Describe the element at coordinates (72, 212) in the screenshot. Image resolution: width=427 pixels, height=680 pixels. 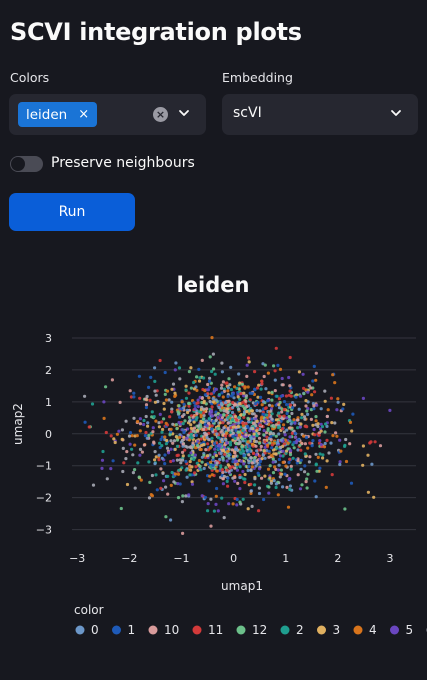
I see `run-button: Run` at that location.